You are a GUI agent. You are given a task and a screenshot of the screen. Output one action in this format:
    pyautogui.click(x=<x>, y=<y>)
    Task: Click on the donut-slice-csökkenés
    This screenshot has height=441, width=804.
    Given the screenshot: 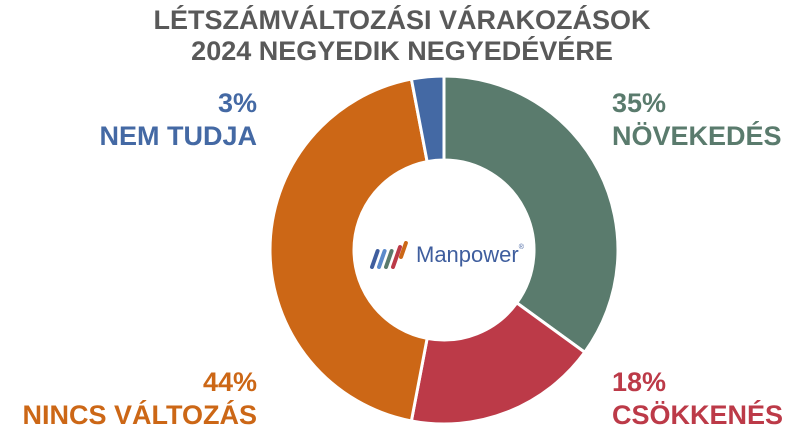 What is the action you would take?
    pyautogui.click(x=498, y=363)
    